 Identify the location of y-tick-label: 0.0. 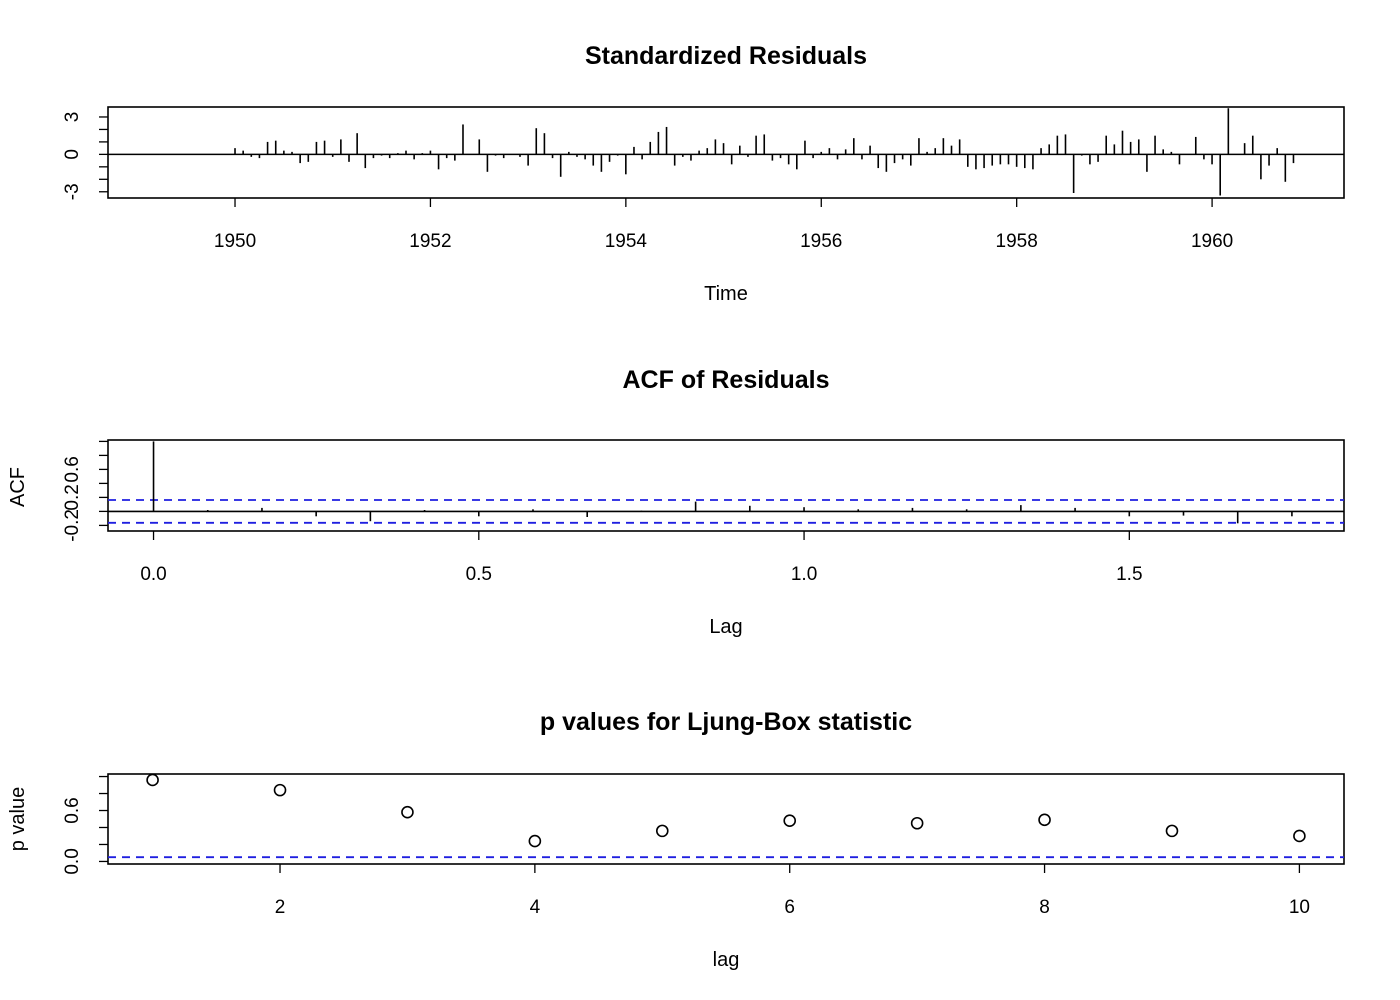
(72, 861).